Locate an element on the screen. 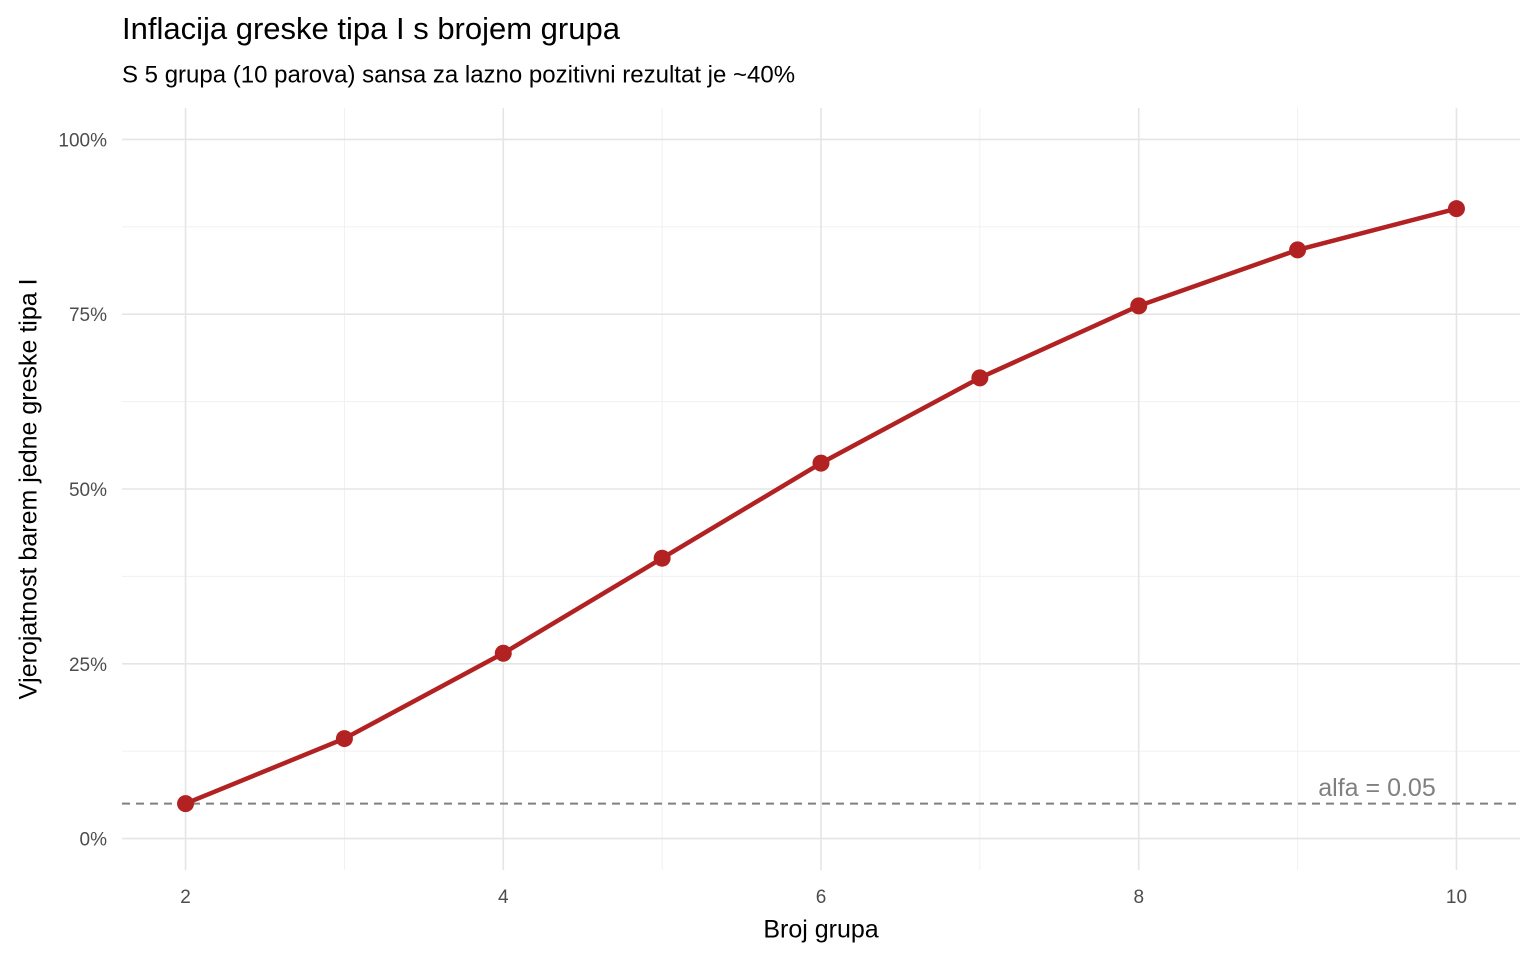 The image size is (1536, 960). y-tick-label: 25% is located at coordinates (88, 665).